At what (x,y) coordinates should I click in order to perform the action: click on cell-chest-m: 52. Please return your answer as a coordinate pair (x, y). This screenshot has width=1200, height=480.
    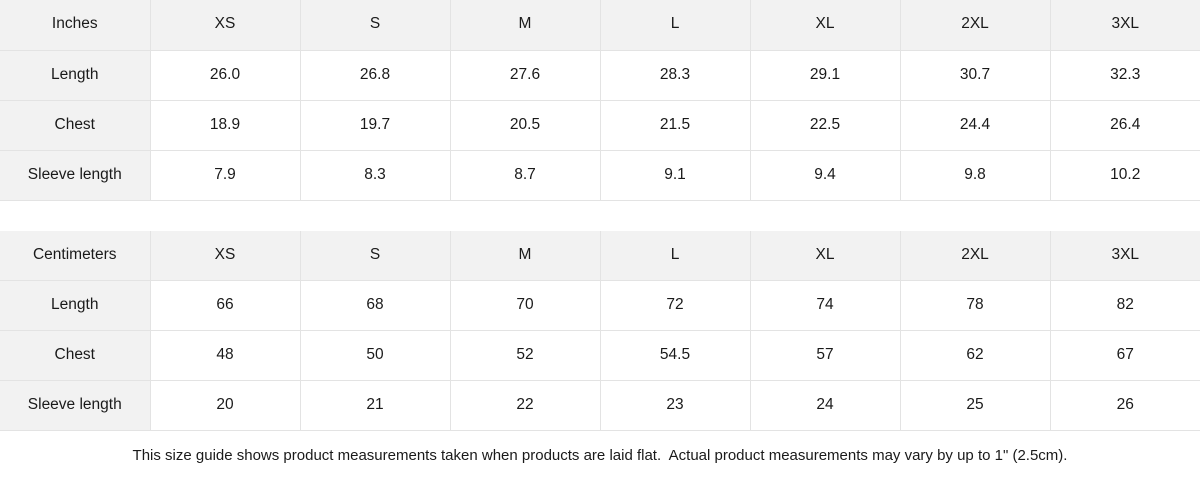
    Looking at the image, I should click on (525, 355).